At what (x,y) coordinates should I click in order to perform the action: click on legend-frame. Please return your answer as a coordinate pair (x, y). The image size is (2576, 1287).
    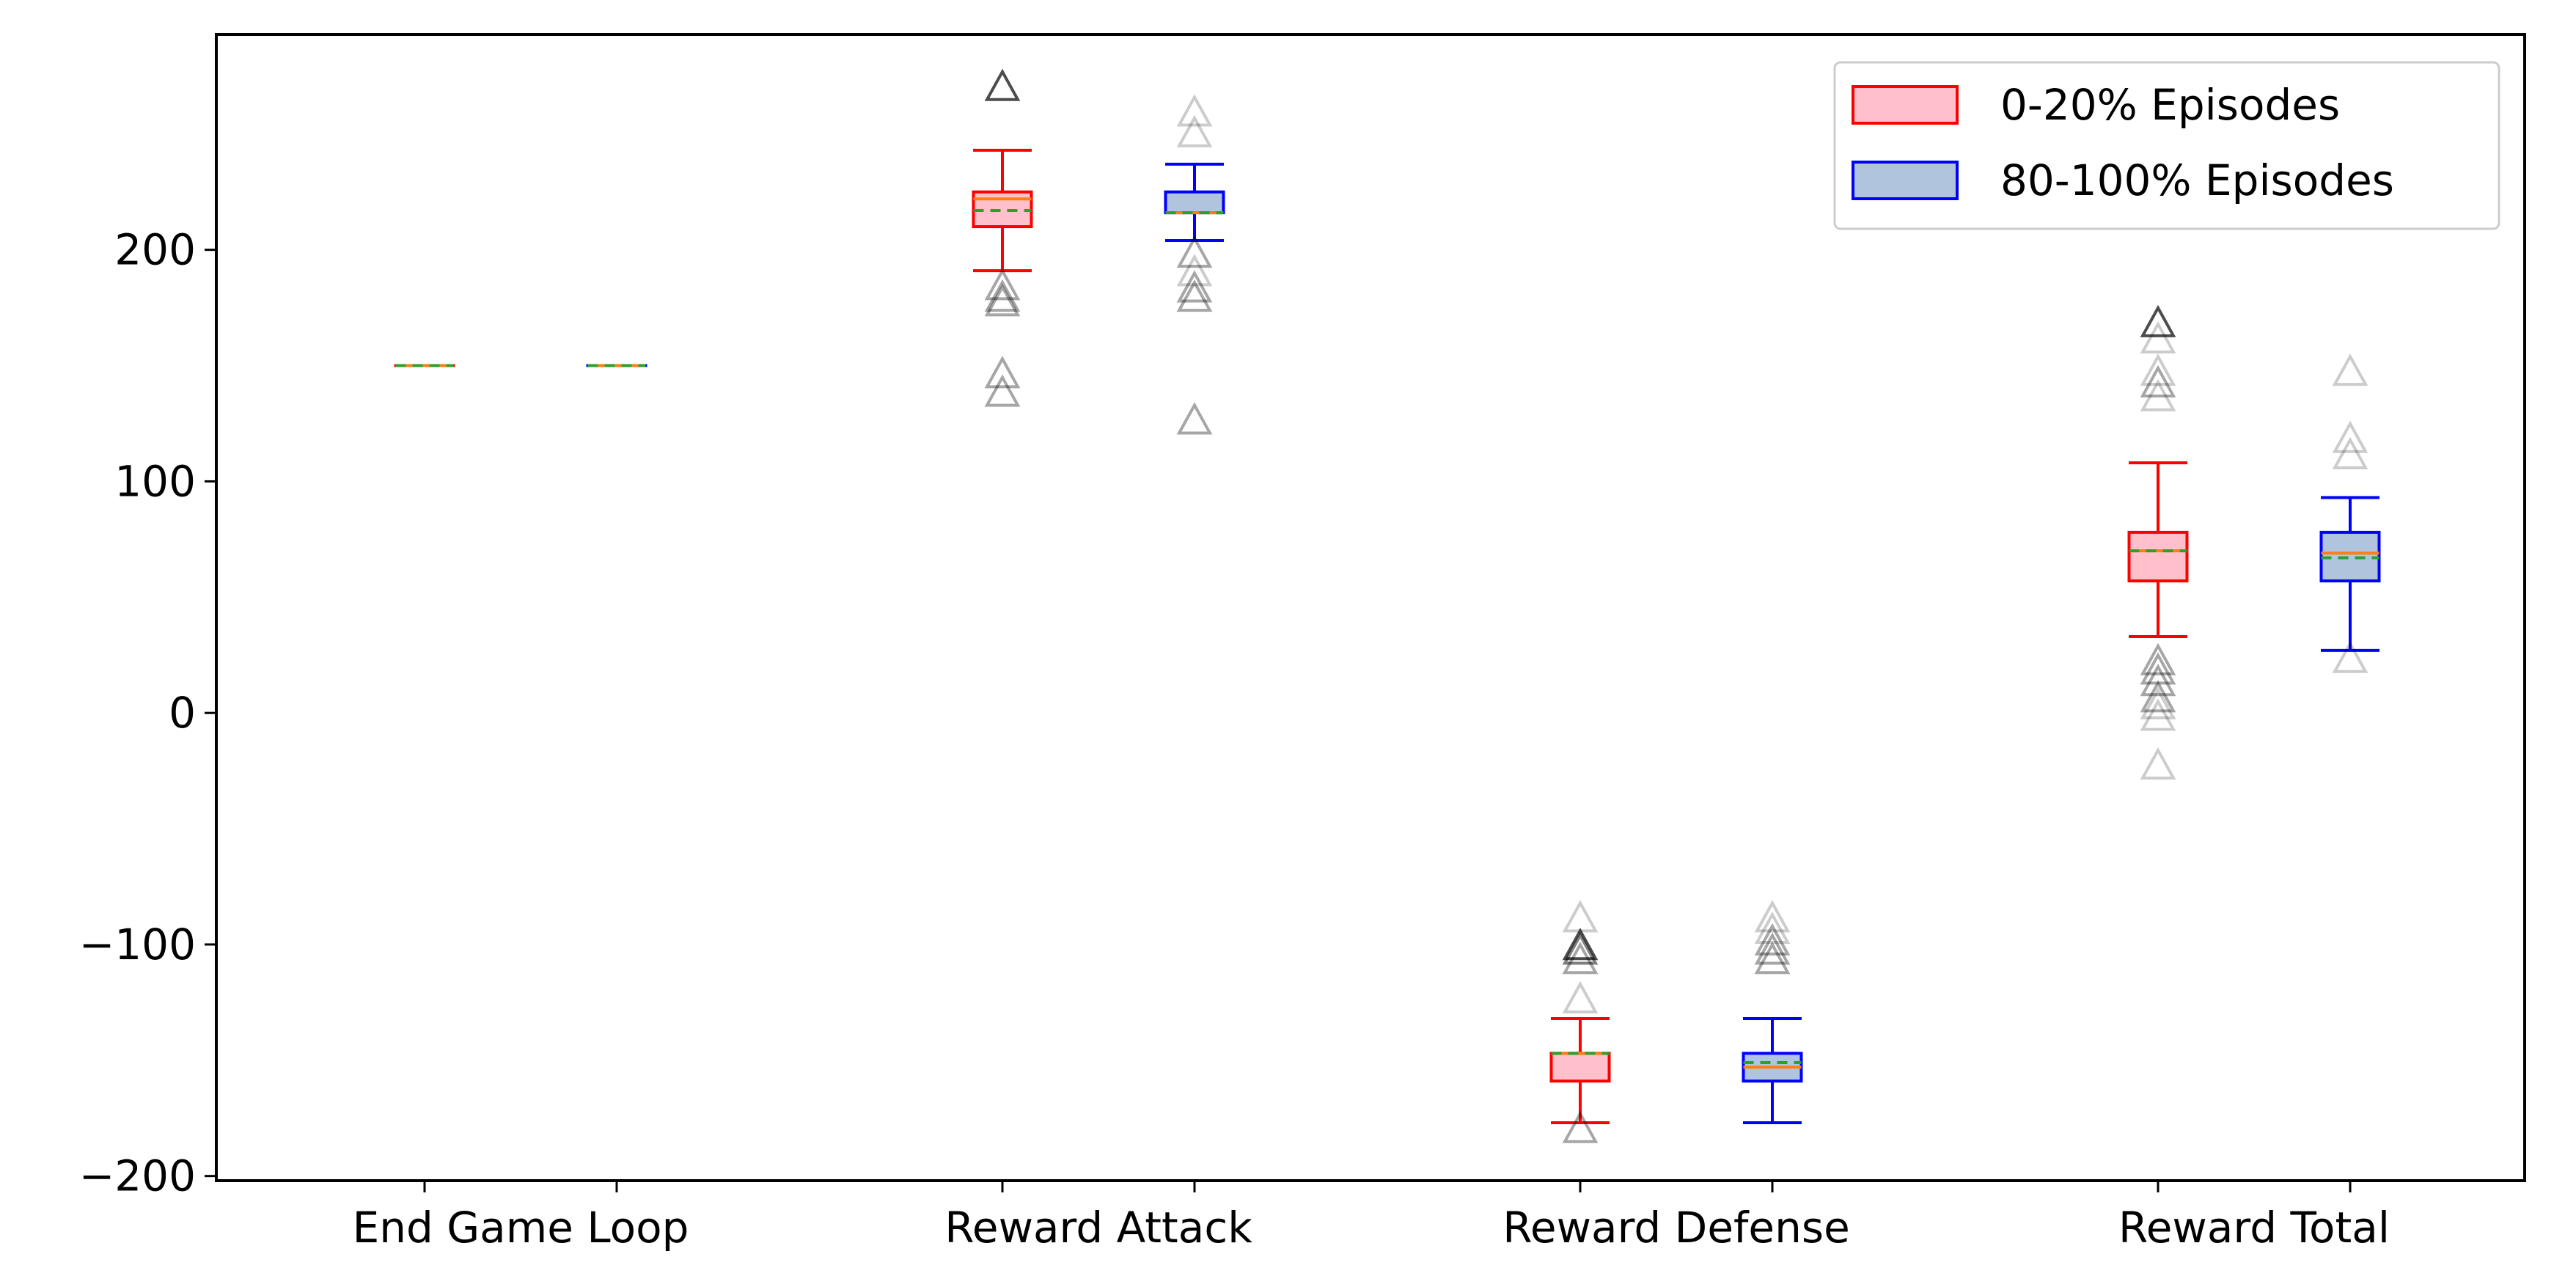
    Looking at the image, I should click on (2167, 145).